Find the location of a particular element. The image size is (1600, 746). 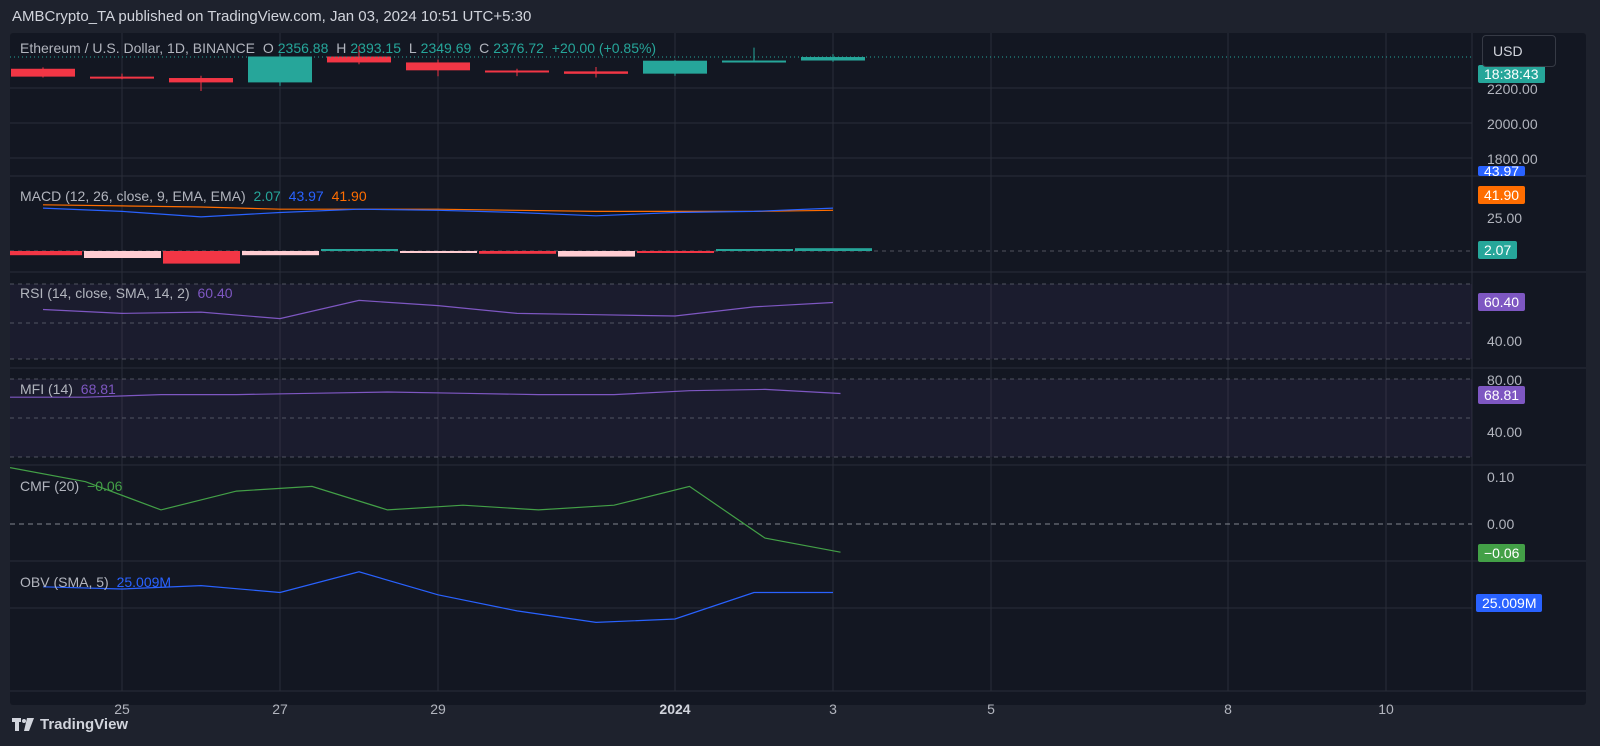

low-label: L is located at coordinates (412, 48).